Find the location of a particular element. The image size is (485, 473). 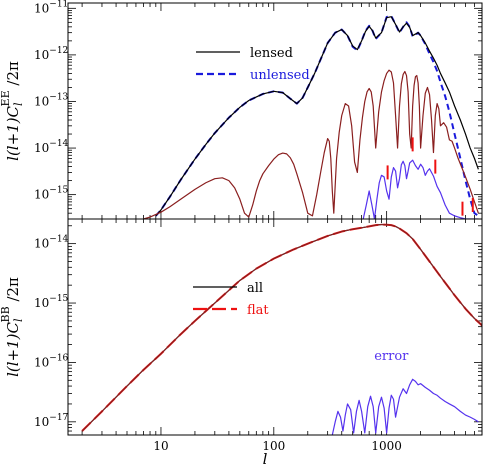

y-tick-label: 10−11 is located at coordinates (51, 7).